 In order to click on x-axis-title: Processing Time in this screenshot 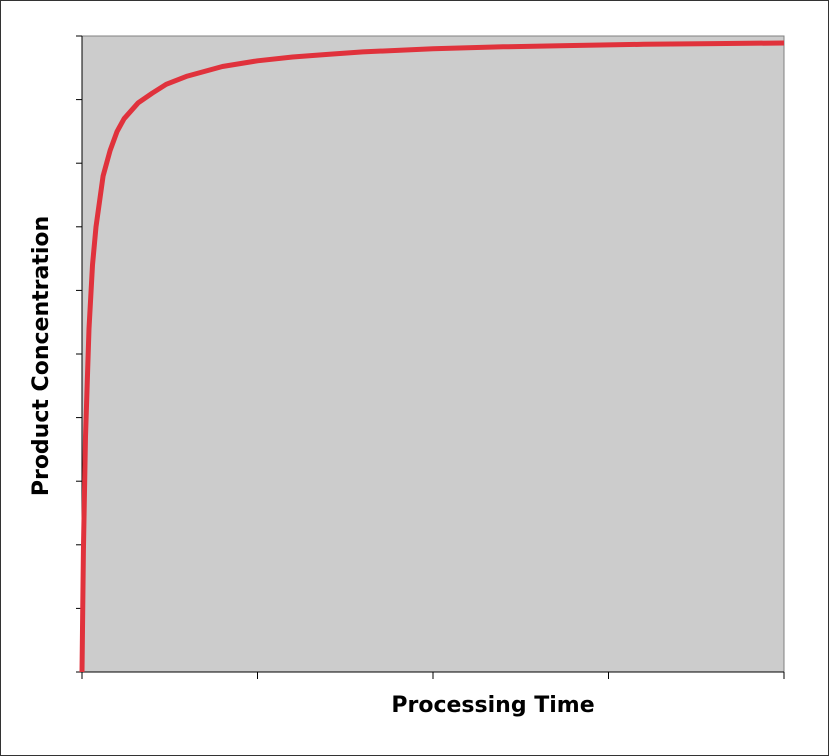, I will do `click(492, 705)`.